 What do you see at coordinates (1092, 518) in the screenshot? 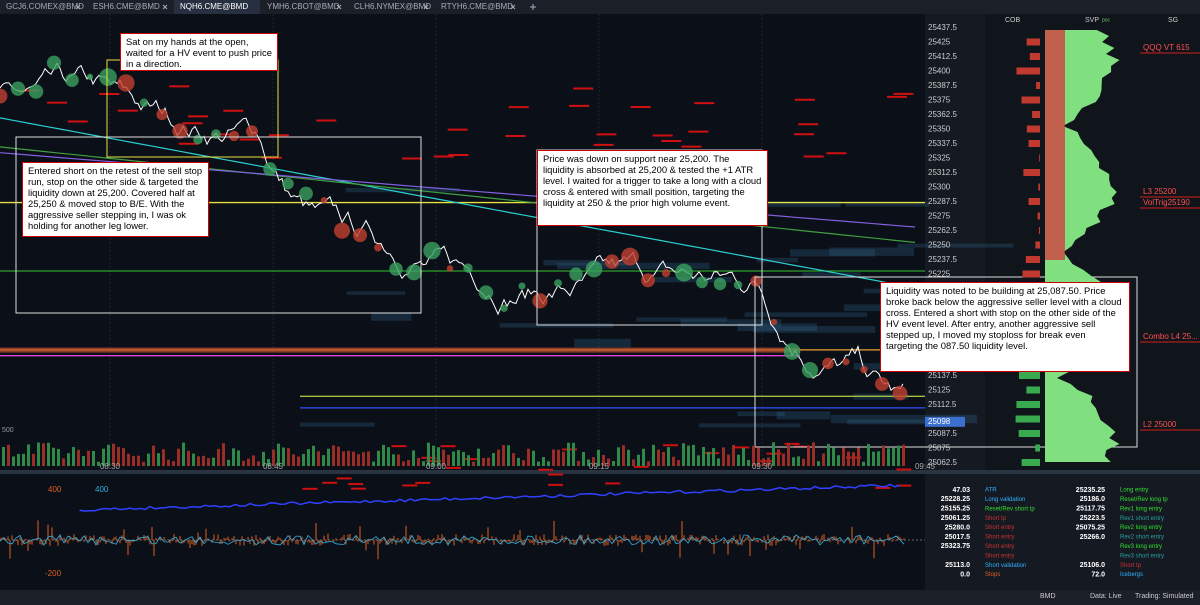
I see `stat-value: 25223.5` at bounding box center [1092, 518].